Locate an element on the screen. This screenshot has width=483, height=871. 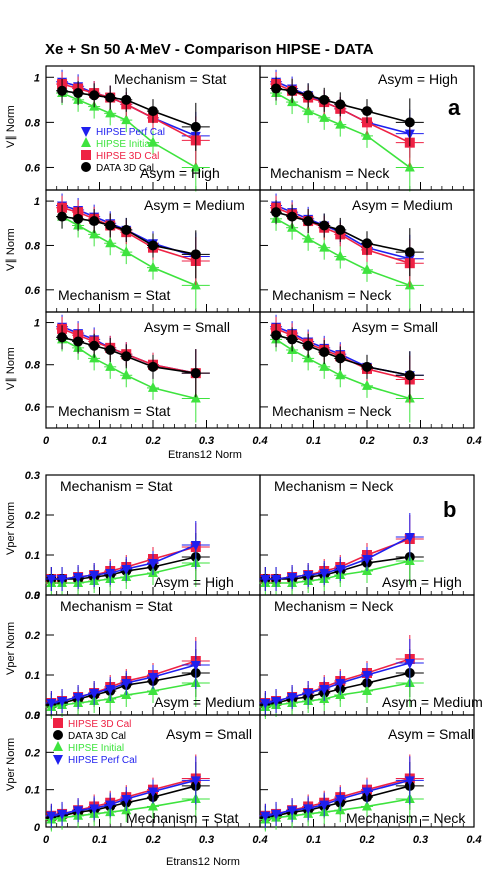
section-b-label: b is located at coordinates (449, 509).